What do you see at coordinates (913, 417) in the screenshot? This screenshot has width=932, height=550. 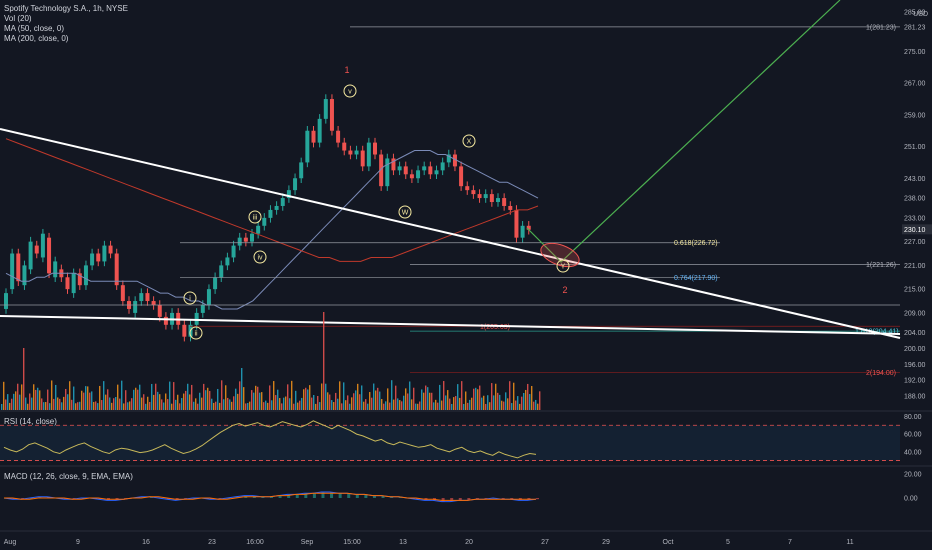 I see `rsi-tick-label: 80.00` at bounding box center [913, 417].